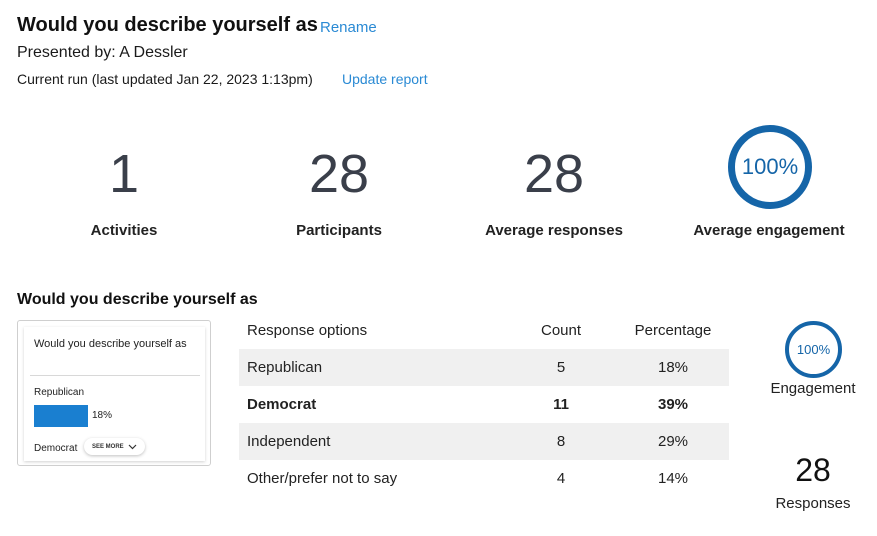 The width and height of the screenshot is (877, 536). I want to click on update-report-link: Update report, so click(385, 79).